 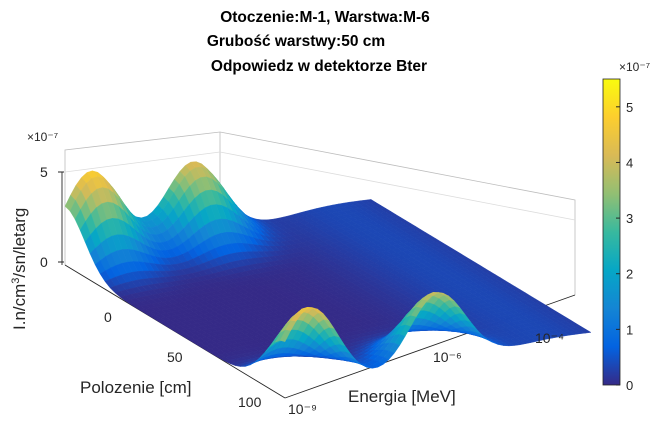 I want to click on z-axis-label: I.n/cm3/sn/letarg, so click(x=19, y=269).